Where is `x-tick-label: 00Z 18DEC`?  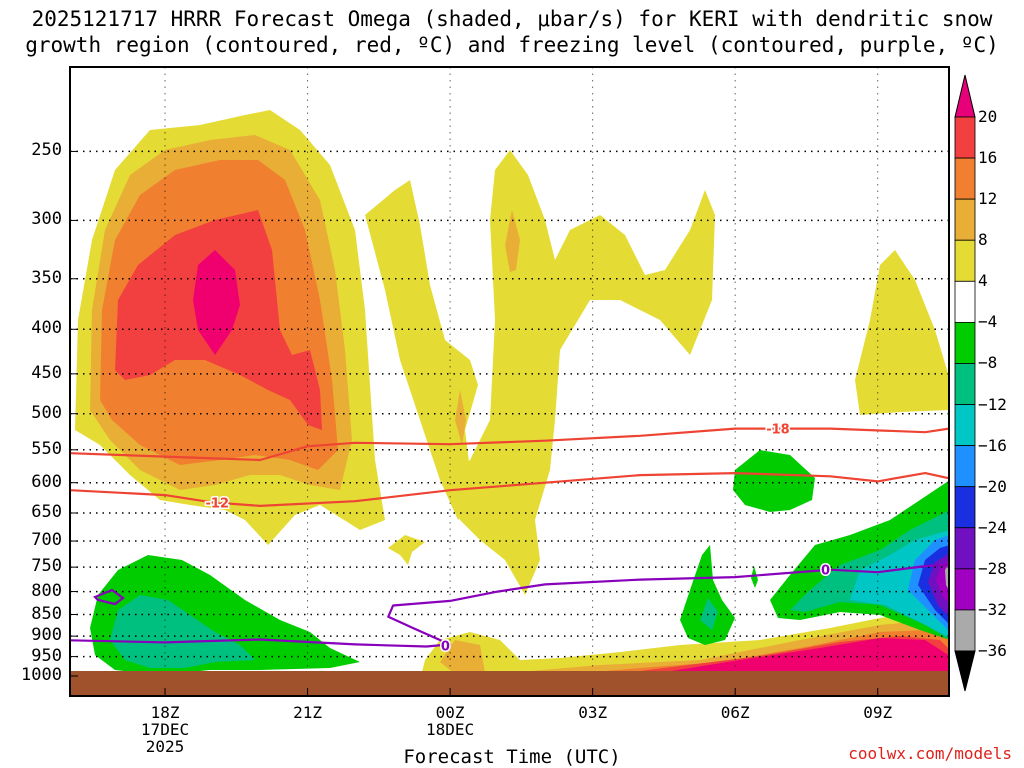
x-tick-label: 00Z 18DEC is located at coordinates (450, 721).